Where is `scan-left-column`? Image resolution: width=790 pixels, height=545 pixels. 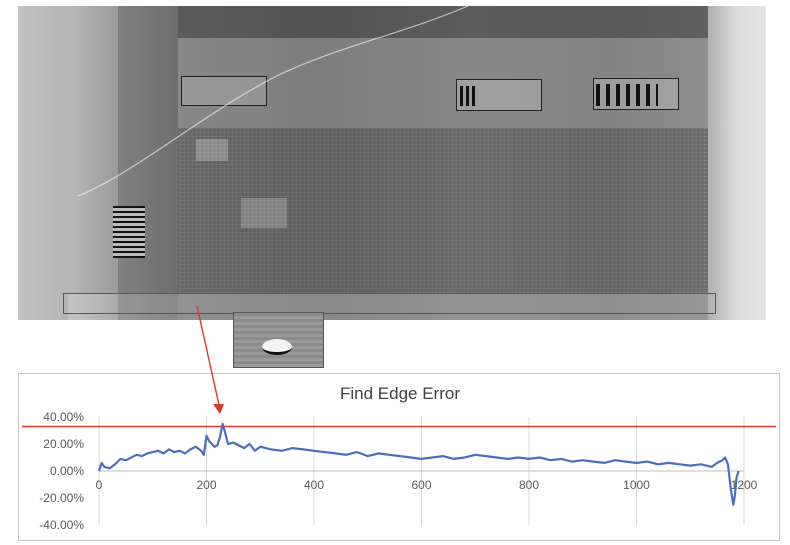
scan-left-column is located at coordinates (68, 163).